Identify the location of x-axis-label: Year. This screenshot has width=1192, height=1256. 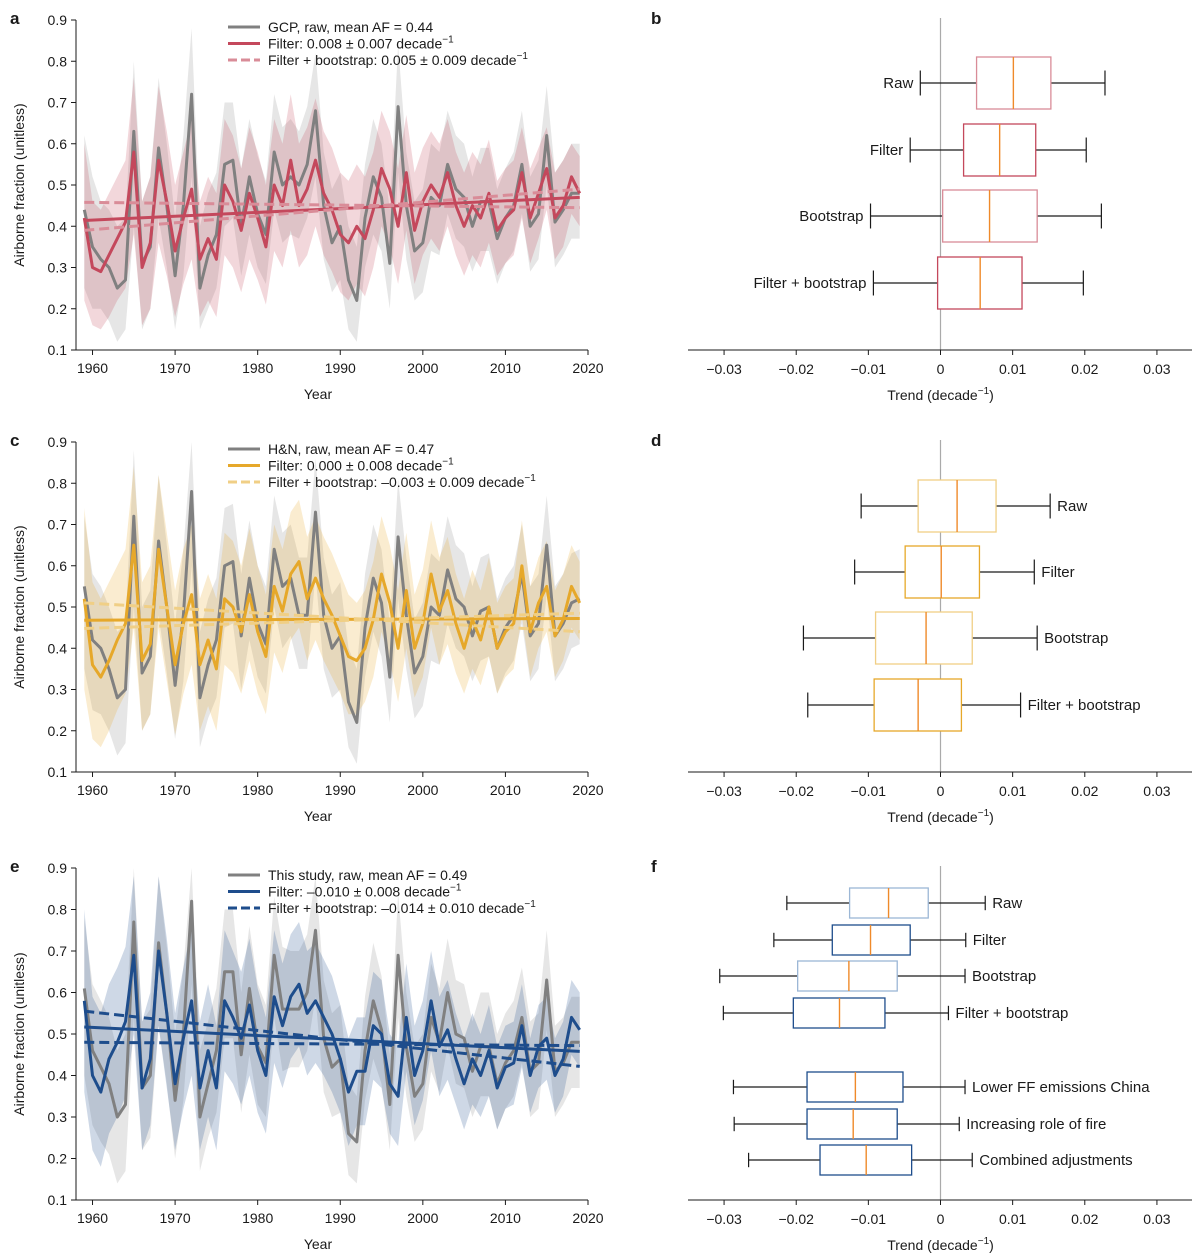
(318, 1244).